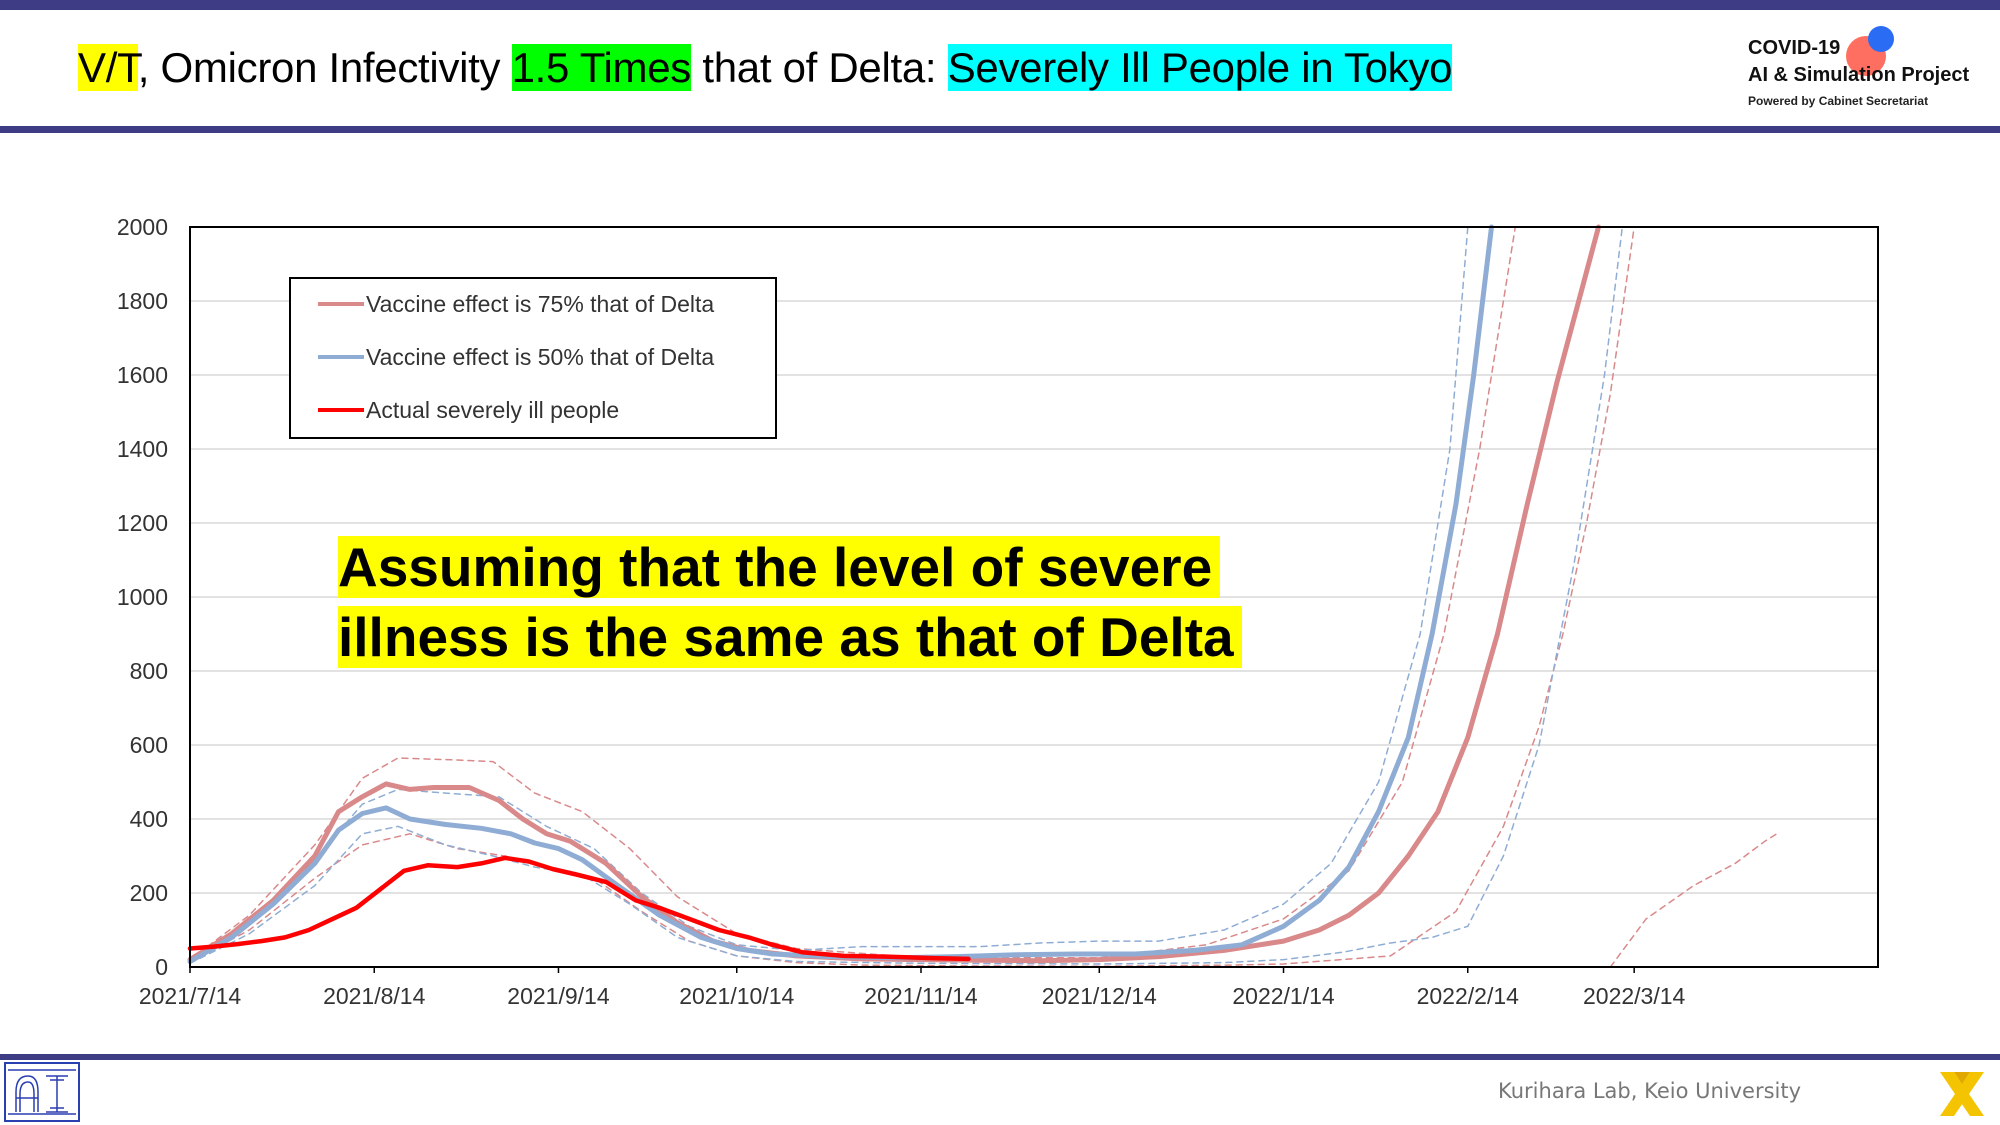 Image resolution: width=2000 pixels, height=1125 pixels. What do you see at coordinates (142, 449) in the screenshot?
I see `y-tick-label-1400: 1400` at bounding box center [142, 449].